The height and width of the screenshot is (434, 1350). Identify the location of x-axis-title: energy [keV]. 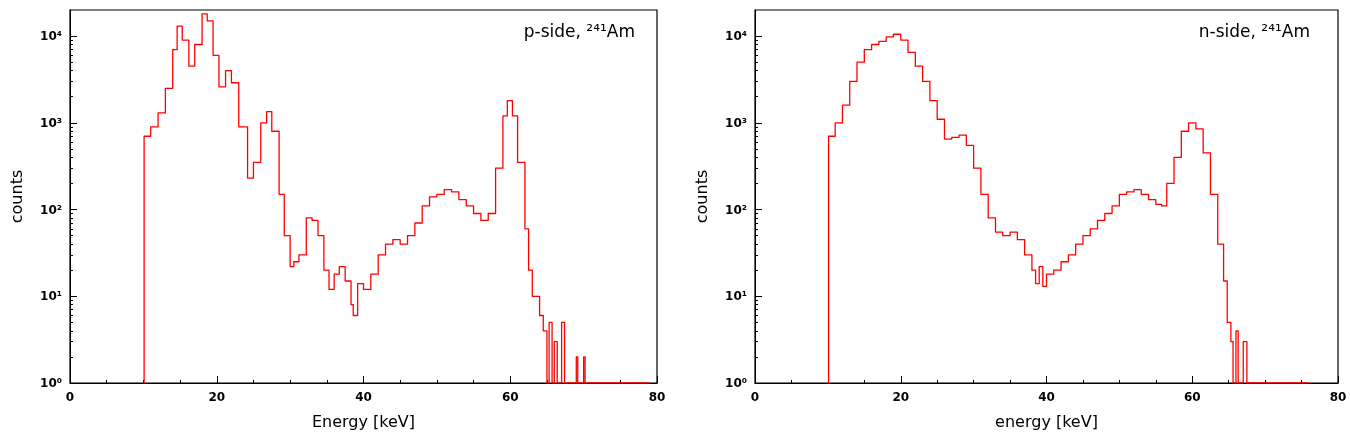
(1046, 421).